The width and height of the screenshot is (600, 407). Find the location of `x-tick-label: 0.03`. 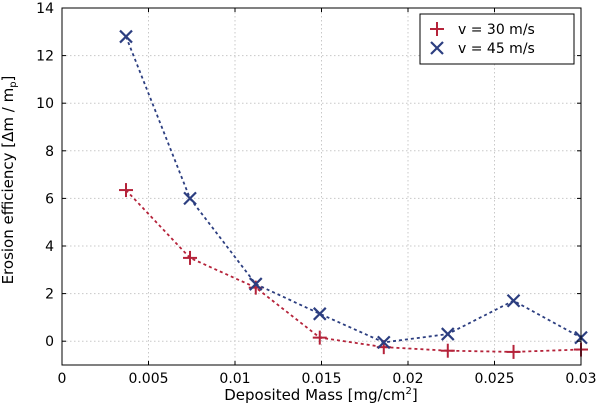

x-tick-label: 0.03 is located at coordinates (580, 379).